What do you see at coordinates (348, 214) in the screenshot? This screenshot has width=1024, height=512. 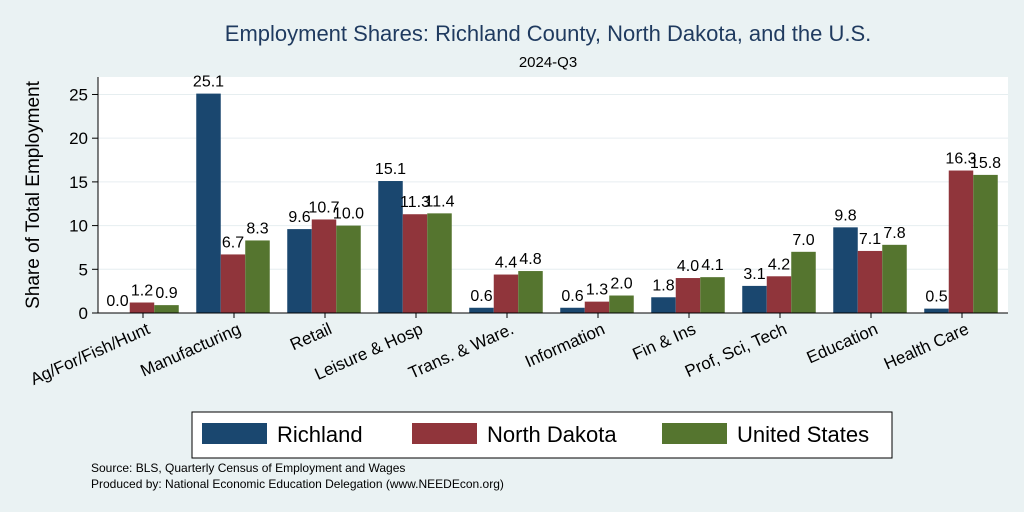 I see `data-label: 10.0` at bounding box center [348, 214].